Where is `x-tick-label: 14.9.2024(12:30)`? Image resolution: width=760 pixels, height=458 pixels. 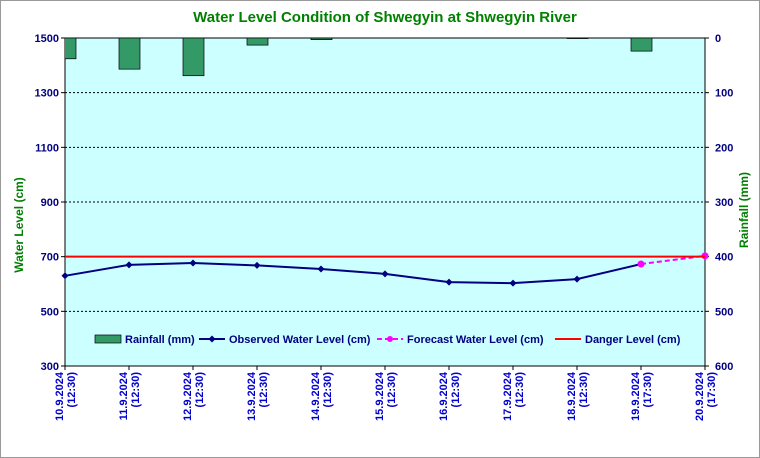
x-tick-label: 14.9.2024(12:30) is located at coordinates (322, 396).